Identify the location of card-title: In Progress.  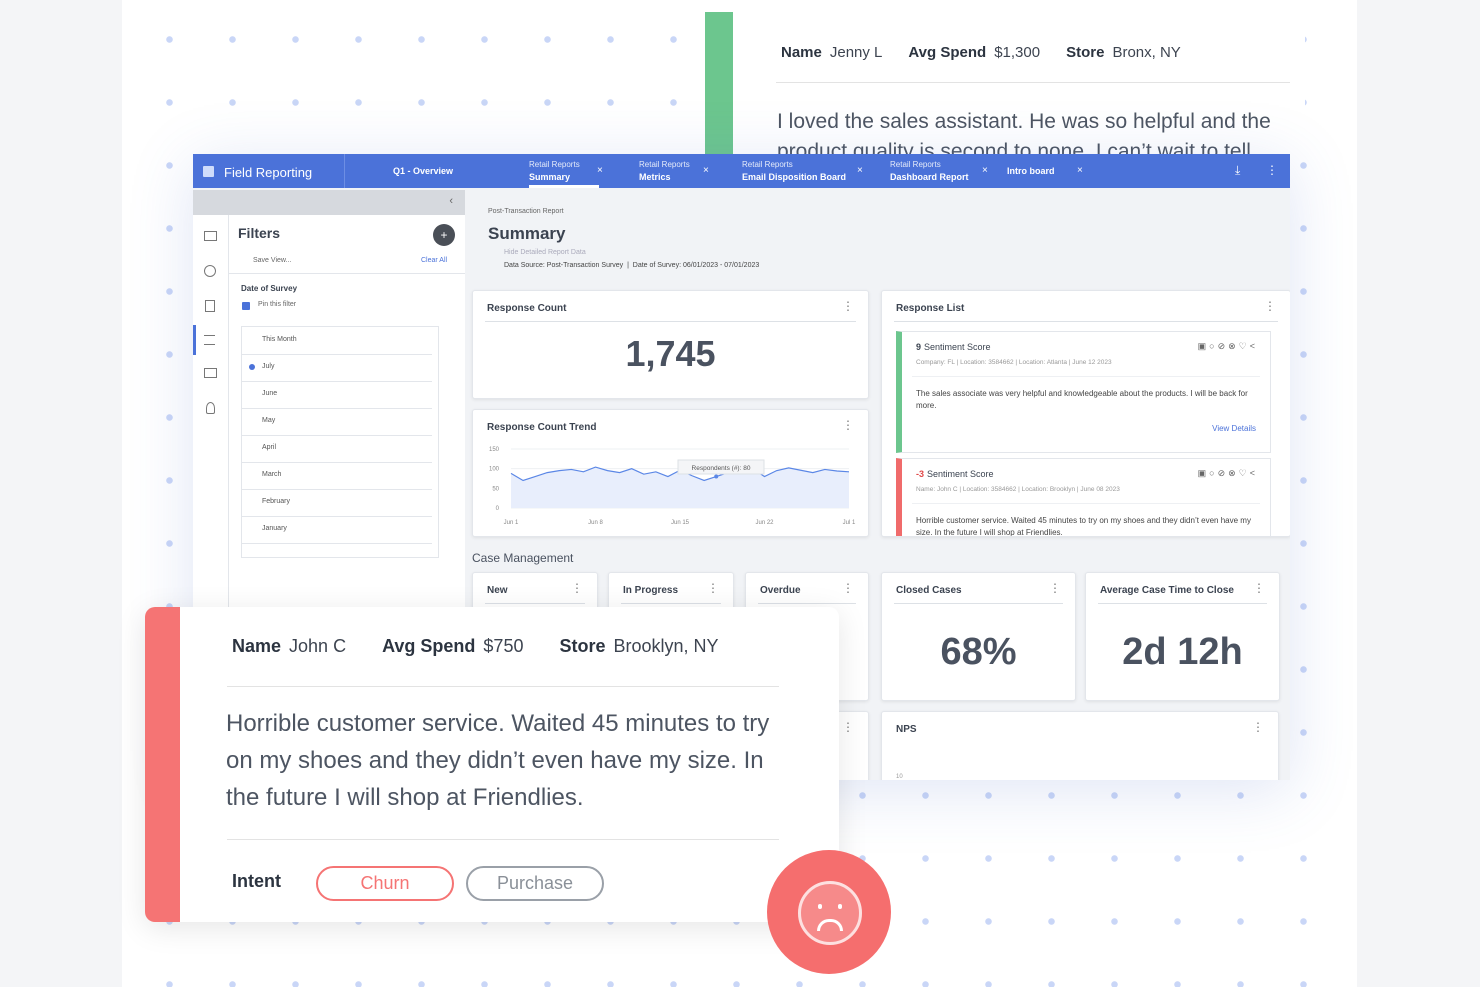
(651, 590).